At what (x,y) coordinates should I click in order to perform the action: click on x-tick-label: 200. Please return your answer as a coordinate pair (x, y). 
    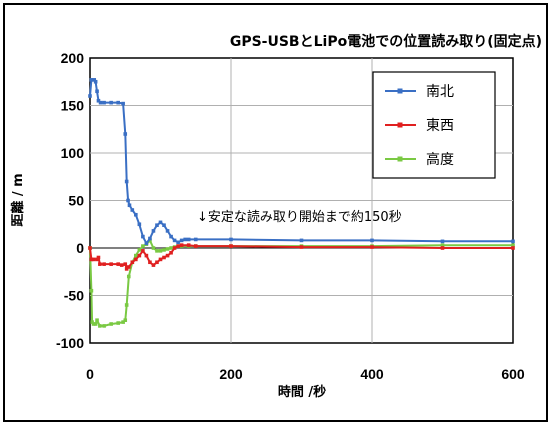
    Looking at the image, I should click on (231, 374).